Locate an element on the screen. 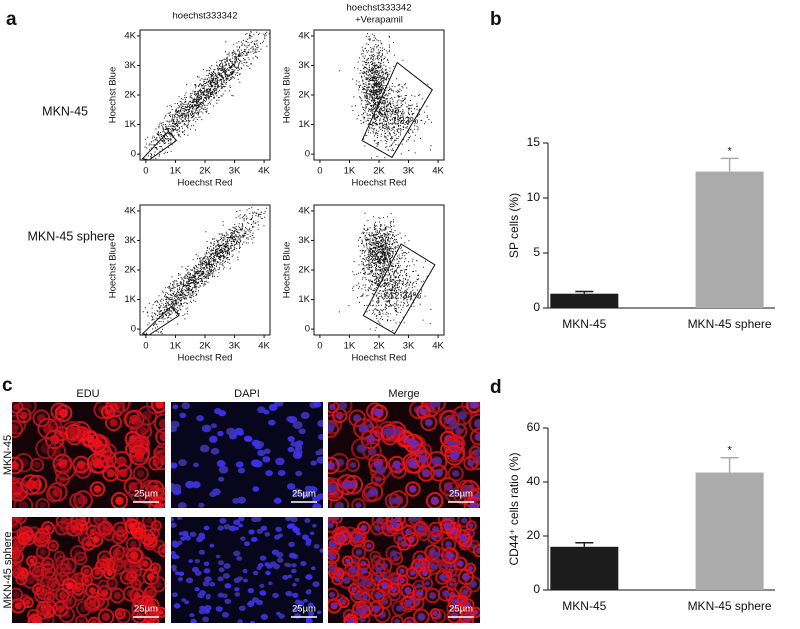  gate is located at coordinates (399, 289).